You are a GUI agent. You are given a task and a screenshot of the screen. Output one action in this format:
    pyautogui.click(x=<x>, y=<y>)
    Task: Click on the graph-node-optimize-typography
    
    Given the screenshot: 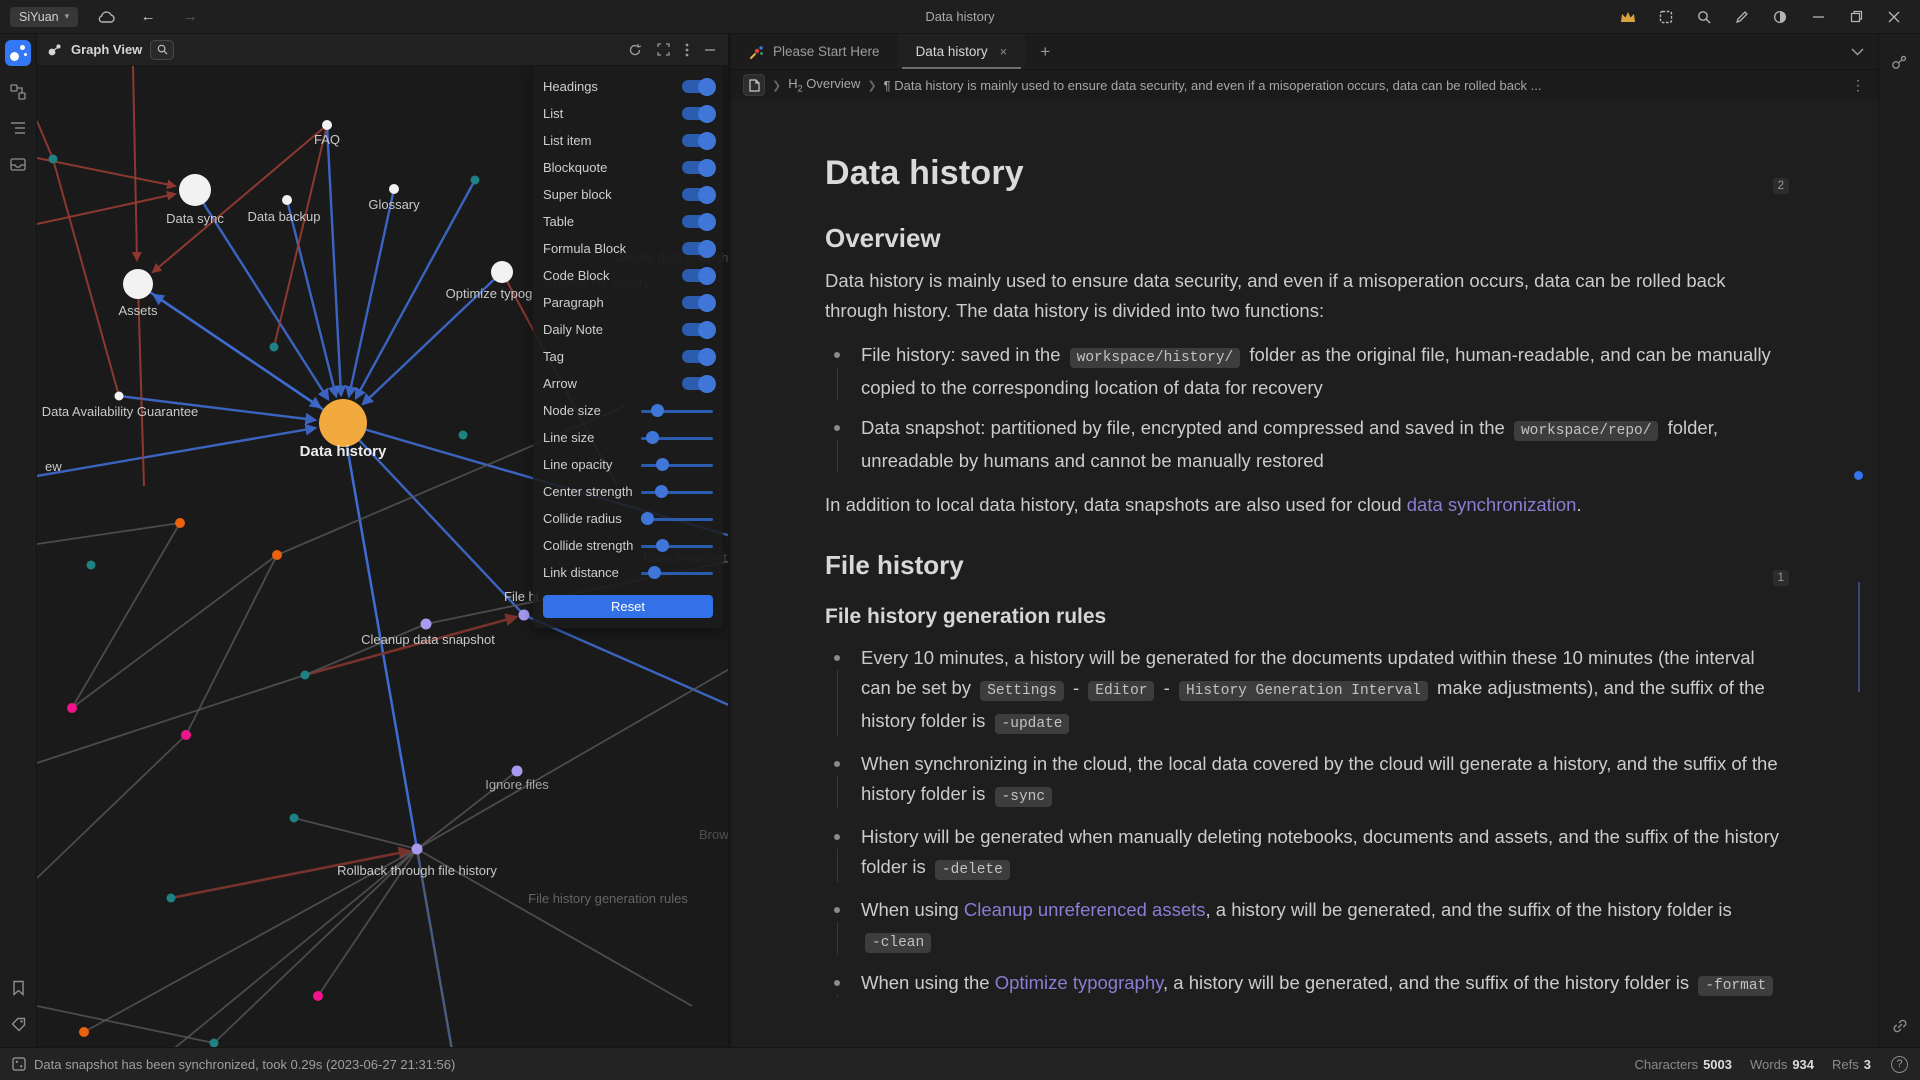 What is the action you would take?
    pyautogui.click(x=502, y=272)
    